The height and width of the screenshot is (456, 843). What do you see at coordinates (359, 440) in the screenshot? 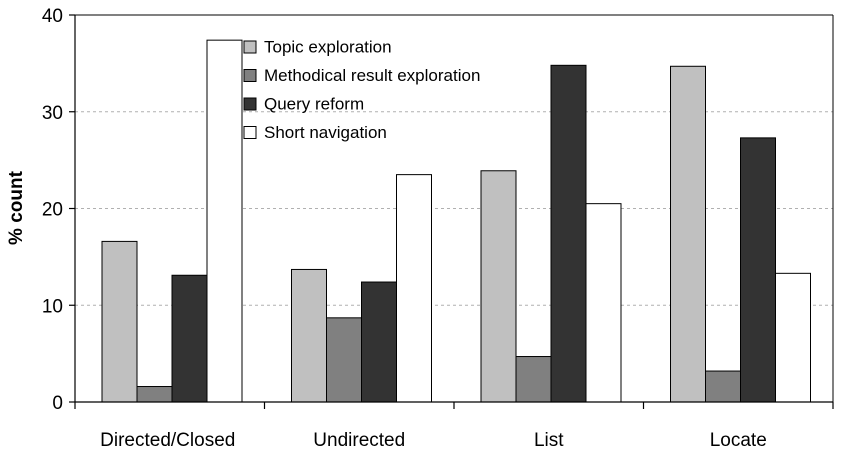
I see `category-label: Undirected` at bounding box center [359, 440].